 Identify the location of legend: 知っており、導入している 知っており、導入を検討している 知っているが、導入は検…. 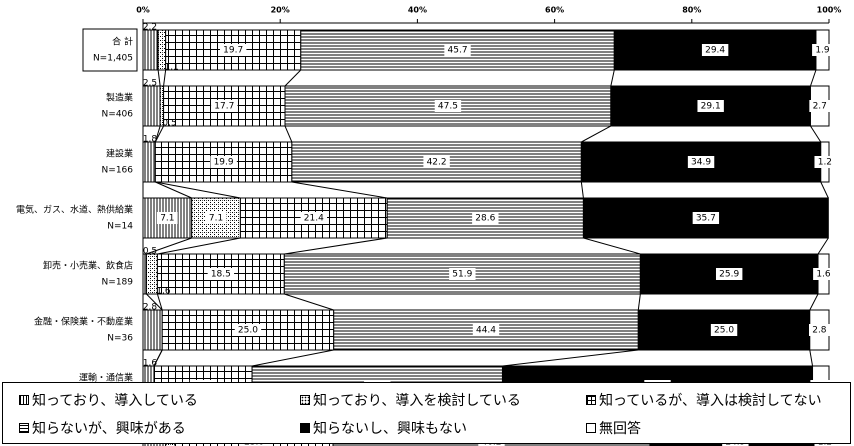
(426, 413).